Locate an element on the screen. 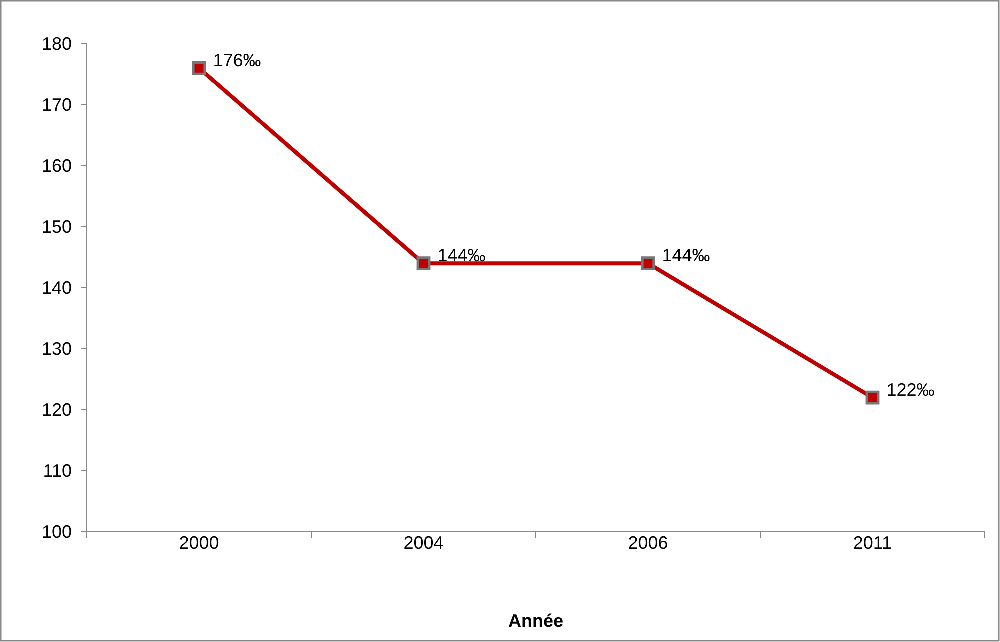  x-tick-label: 2000 is located at coordinates (199, 543).